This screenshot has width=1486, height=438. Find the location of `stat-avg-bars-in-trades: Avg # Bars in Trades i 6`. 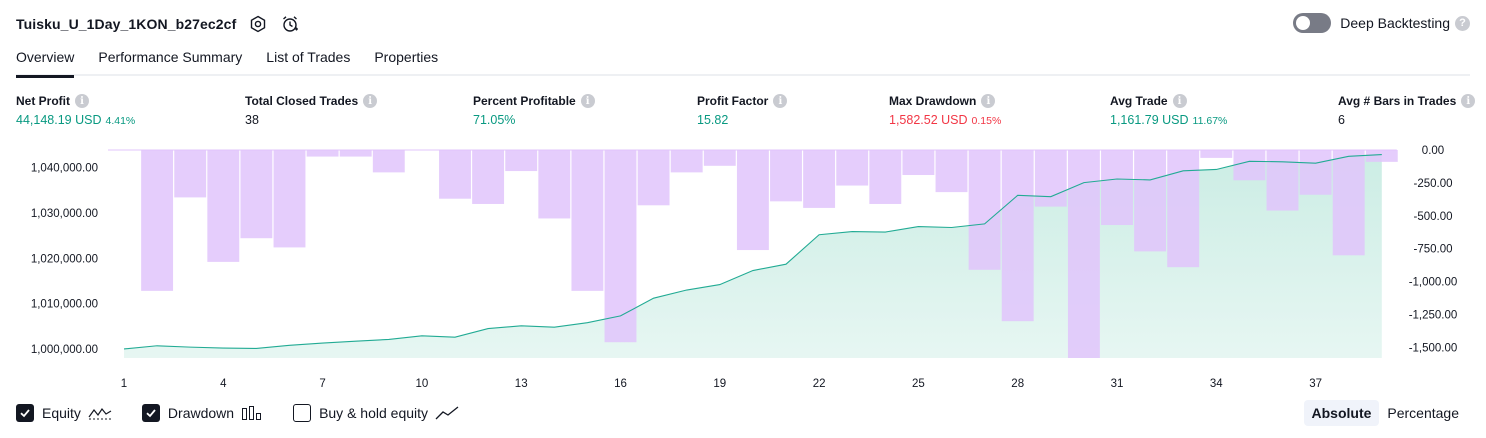

stat-avg-bars-in-trades: Avg # Bars in Trades i 6 is located at coordinates (1407, 111).